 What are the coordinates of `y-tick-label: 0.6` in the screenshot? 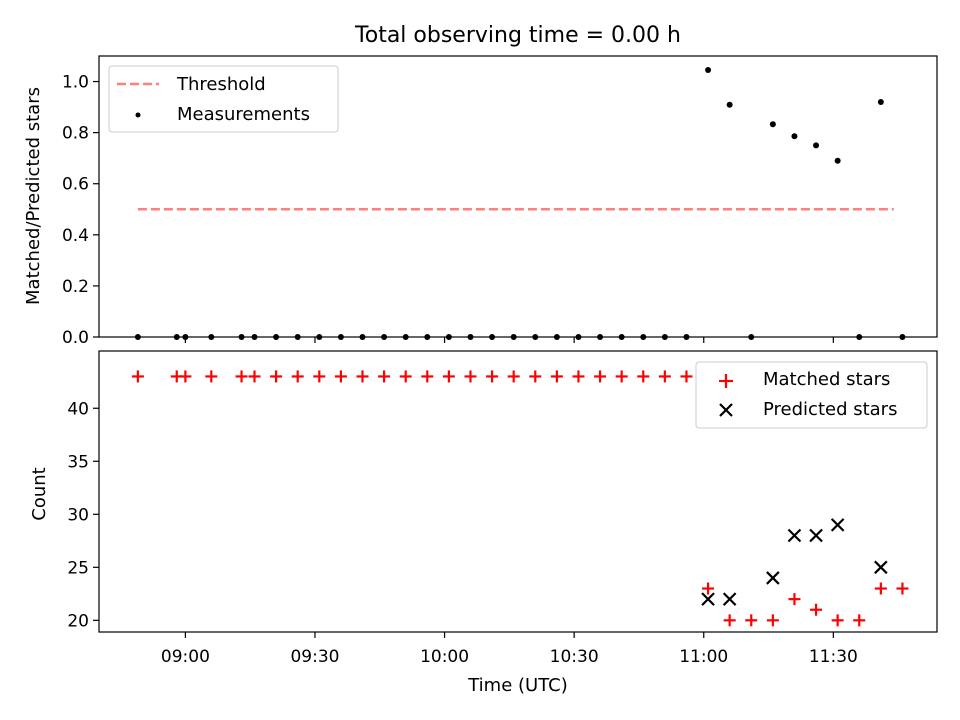 It's located at (75, 185).